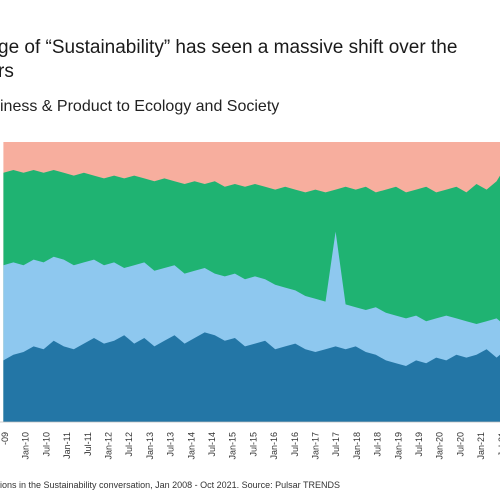 The width and height of the screenshot is (500, 500). Describe the element at coordinates (336, 444) in the screenshot. I see `x-tick-label: Jul-17` at that location.